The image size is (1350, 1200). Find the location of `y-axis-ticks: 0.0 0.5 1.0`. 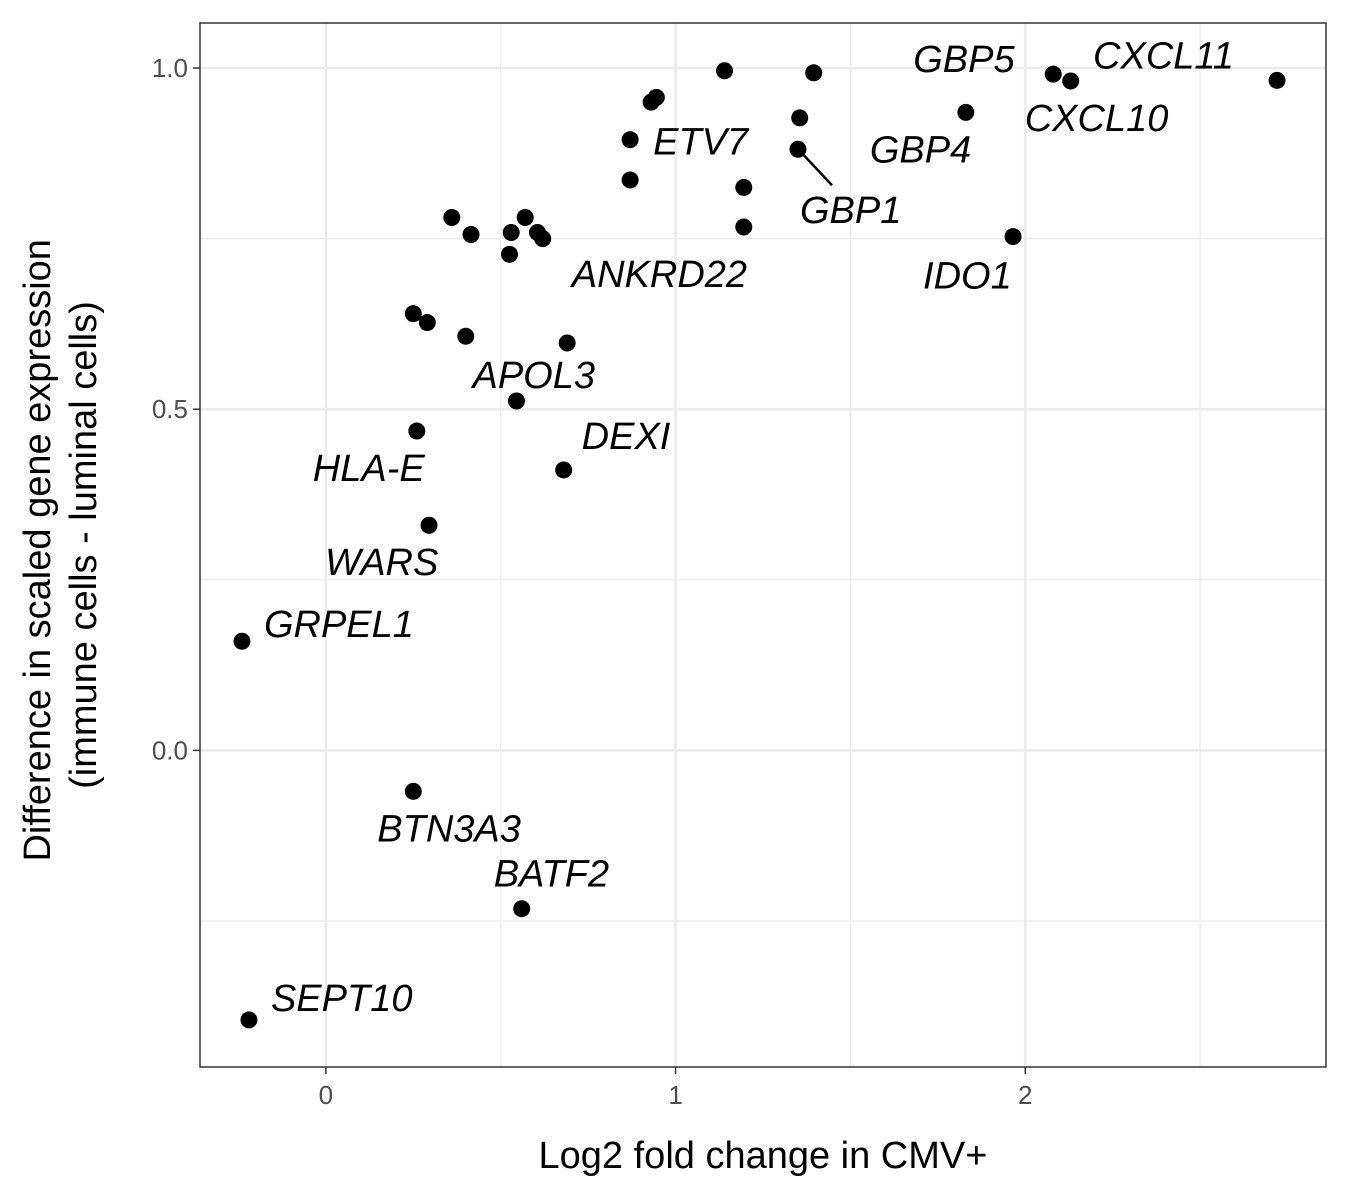

y-axis-ticks: 0.0 0.5 1.0 is located at coordinates (176, 409).